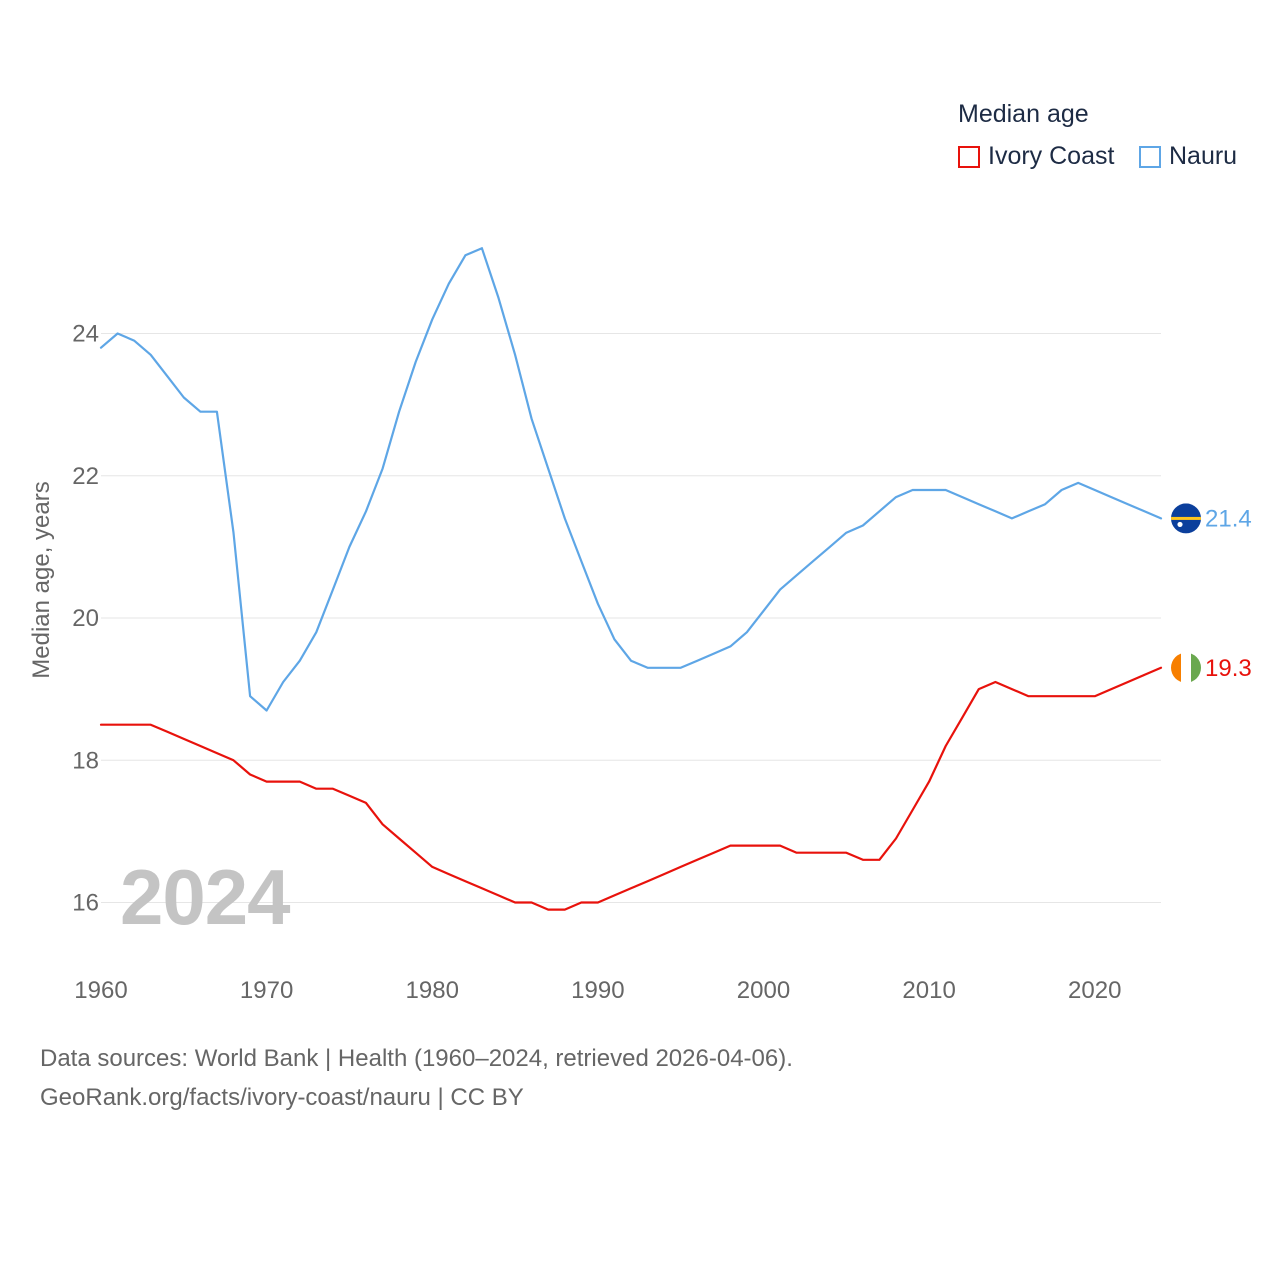  What do you see at coordinates (1186, 518) in the screenshot?
I see `flag-icon-nauru` at bounding box center [1186, 518].